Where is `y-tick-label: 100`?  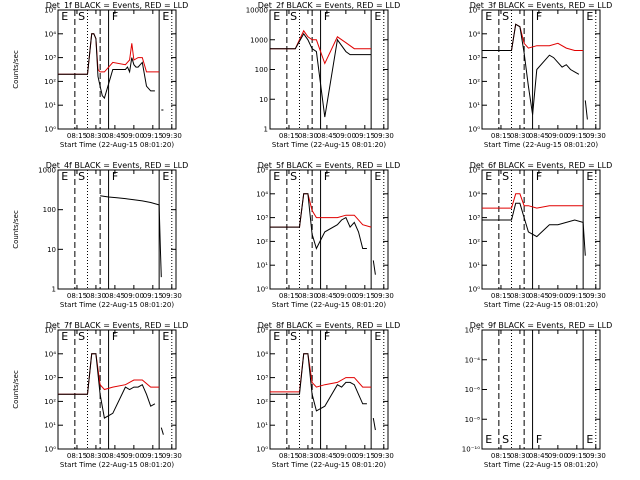
y-tick-label: 100 is located at coordinates (261, 70).